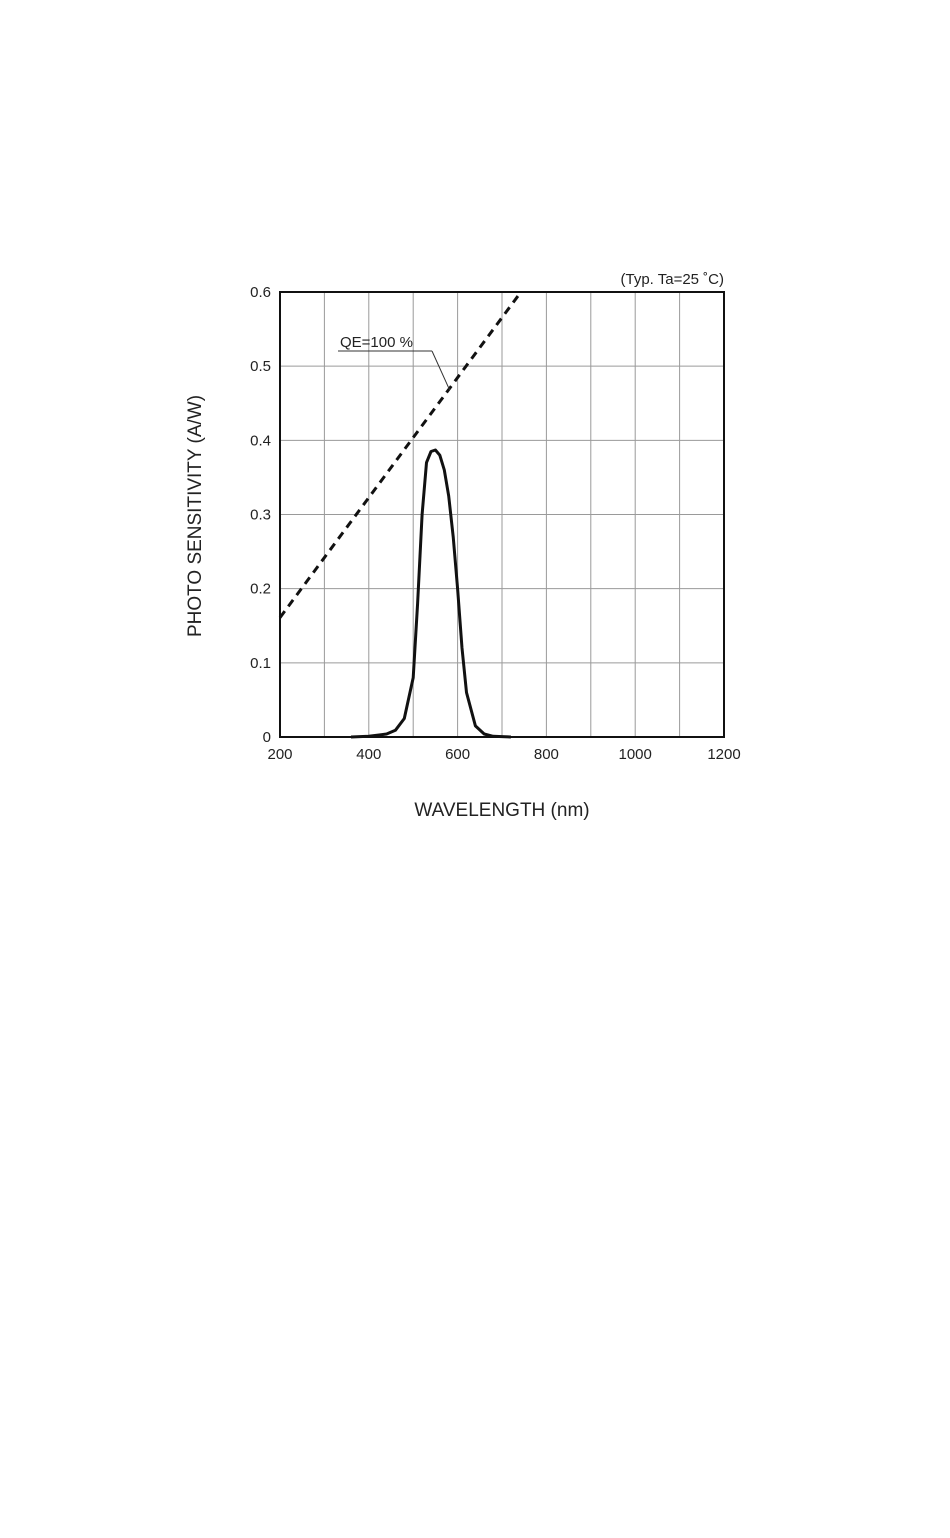  Describe the element at coordinates (723, 754) in the screenshot. I see `x-tick-label: 1200` at that location.